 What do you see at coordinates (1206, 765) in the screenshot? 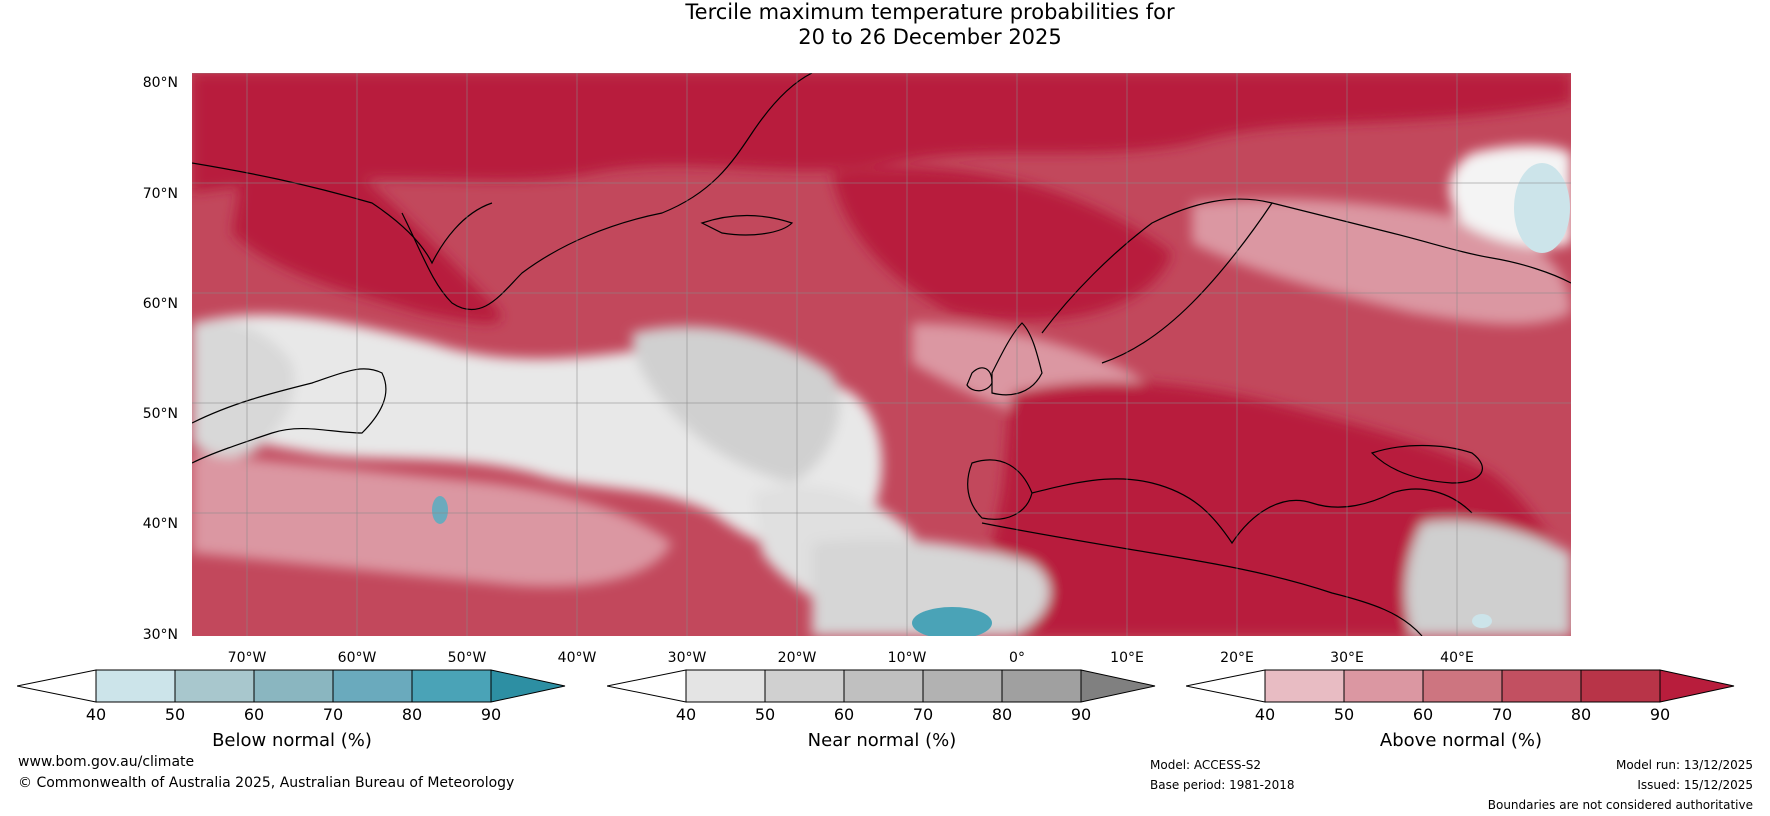
I see `footer-model: Model: ACCESS-S2` at bounding box center [1206, 765].